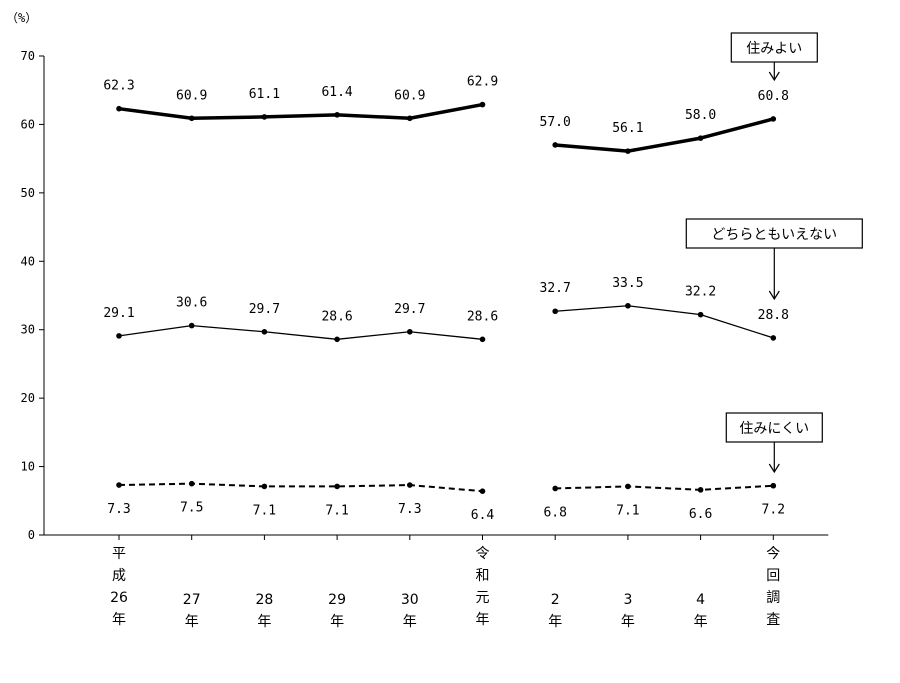  What do you see at coordinates (554, 512) in the screenshot?
I see `data-label: 6.8` at bounding box center [554, 512].